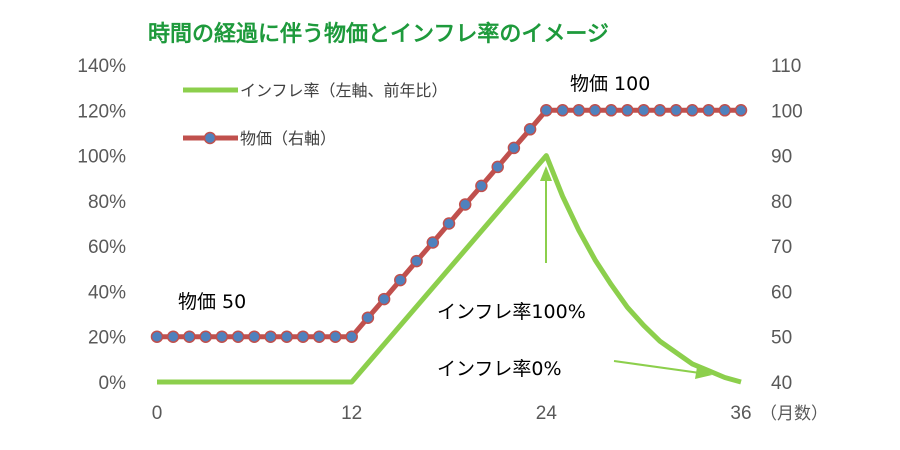 The height and width of the screenshot is (450, 900). What do you see at coordinates (210, 138) in the screenshot?
I see `legend-marker-price` at bounding box center [210, 138].